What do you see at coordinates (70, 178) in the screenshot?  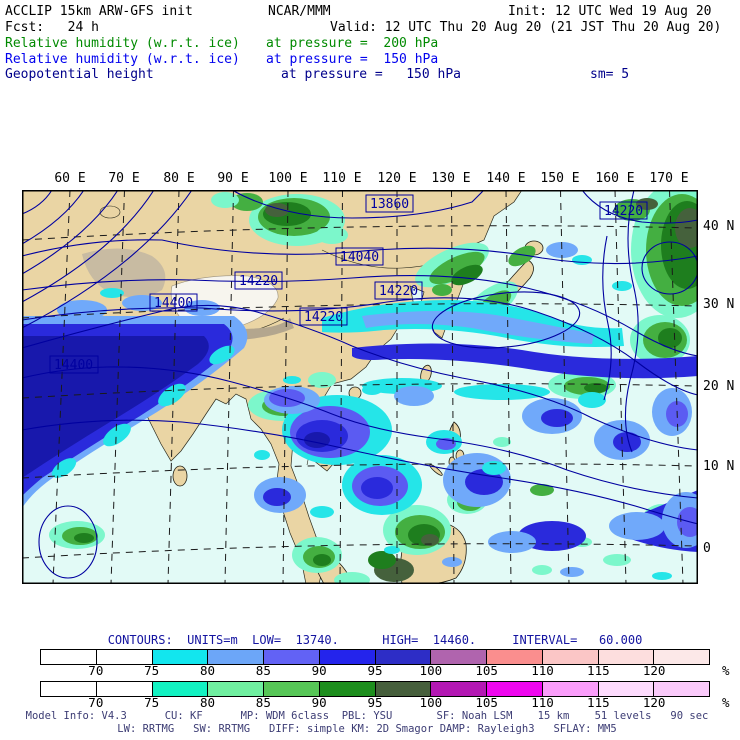 I see `lon-label-60e: 60 E` at bounding box center [70, 178].